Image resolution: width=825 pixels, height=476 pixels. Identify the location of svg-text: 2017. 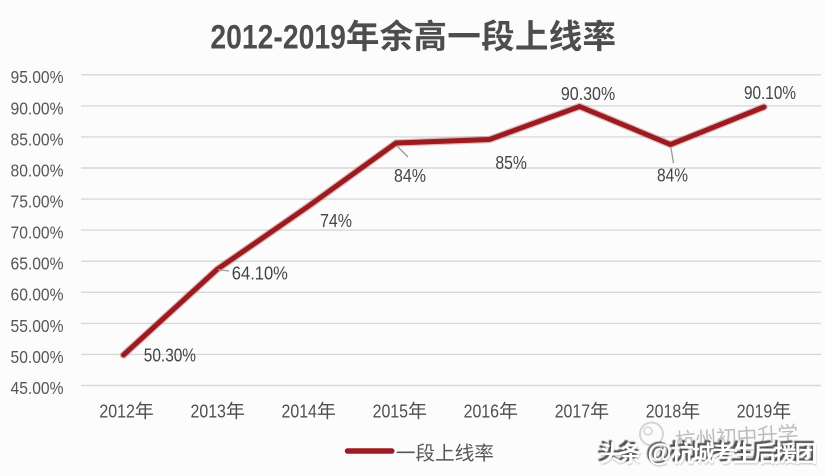
(572, 412).